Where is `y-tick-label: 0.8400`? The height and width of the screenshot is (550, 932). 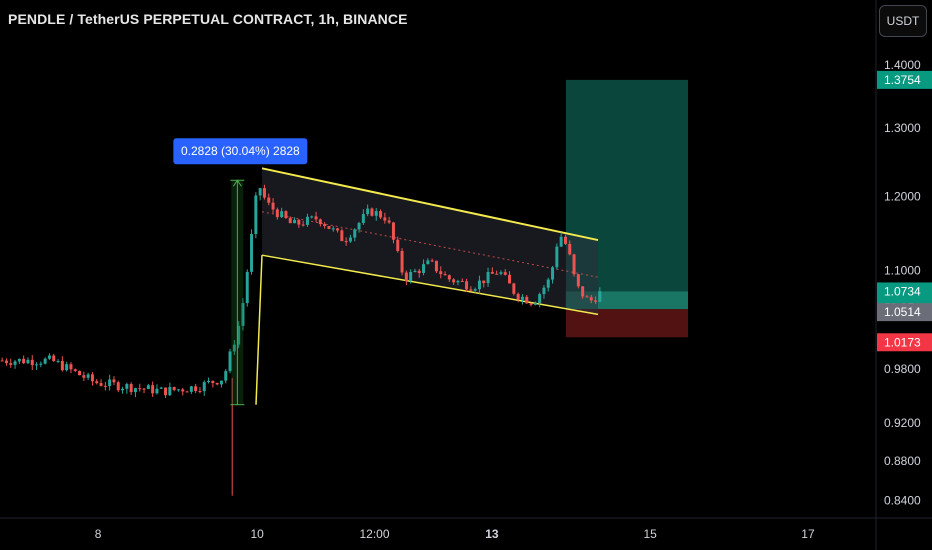
y-tick-label: 0.8400 is located at coordinates (902, 501).